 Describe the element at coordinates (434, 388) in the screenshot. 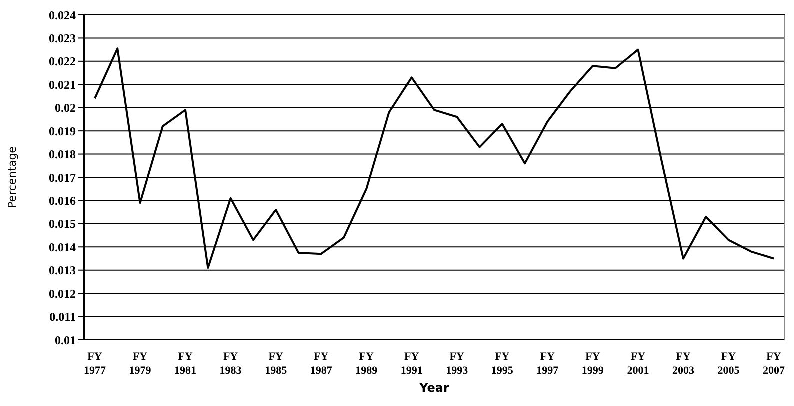

I see `x-axis-title: Year` at that location.